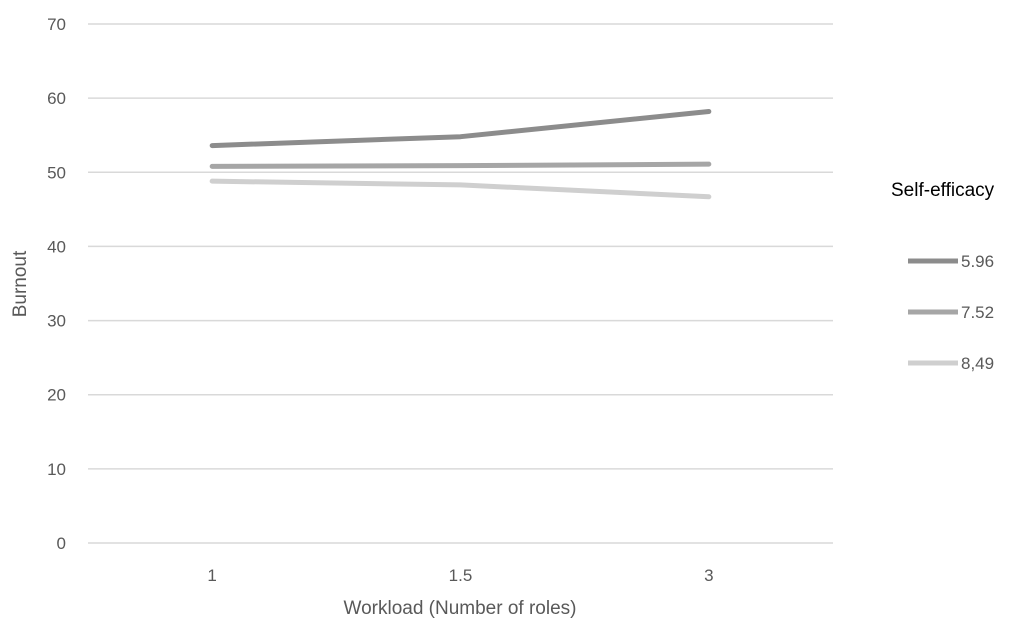 The width and height of the screenshot is (1019, 621). Describe the element at coordinates (56, 98) in the screenshot. I see `y-tick-label: 60` at that location.